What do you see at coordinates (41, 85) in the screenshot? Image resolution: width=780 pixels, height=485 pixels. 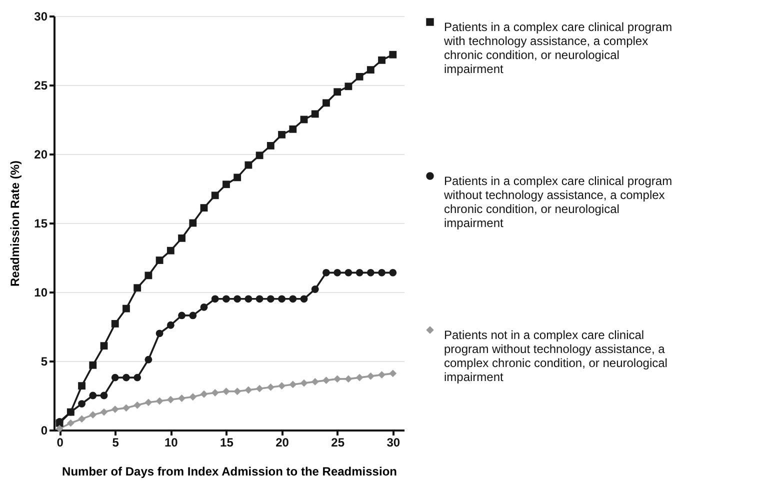 I see `y-tick-label: 25` at bounding box center [41, 85].